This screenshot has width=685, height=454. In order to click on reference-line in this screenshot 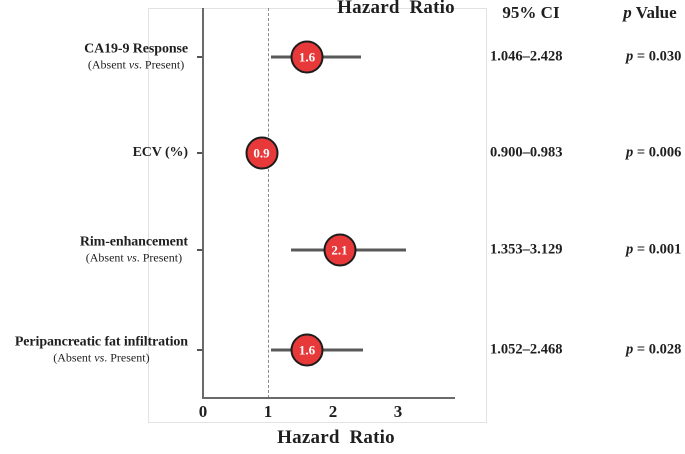, I will do `click(268, 203)`.